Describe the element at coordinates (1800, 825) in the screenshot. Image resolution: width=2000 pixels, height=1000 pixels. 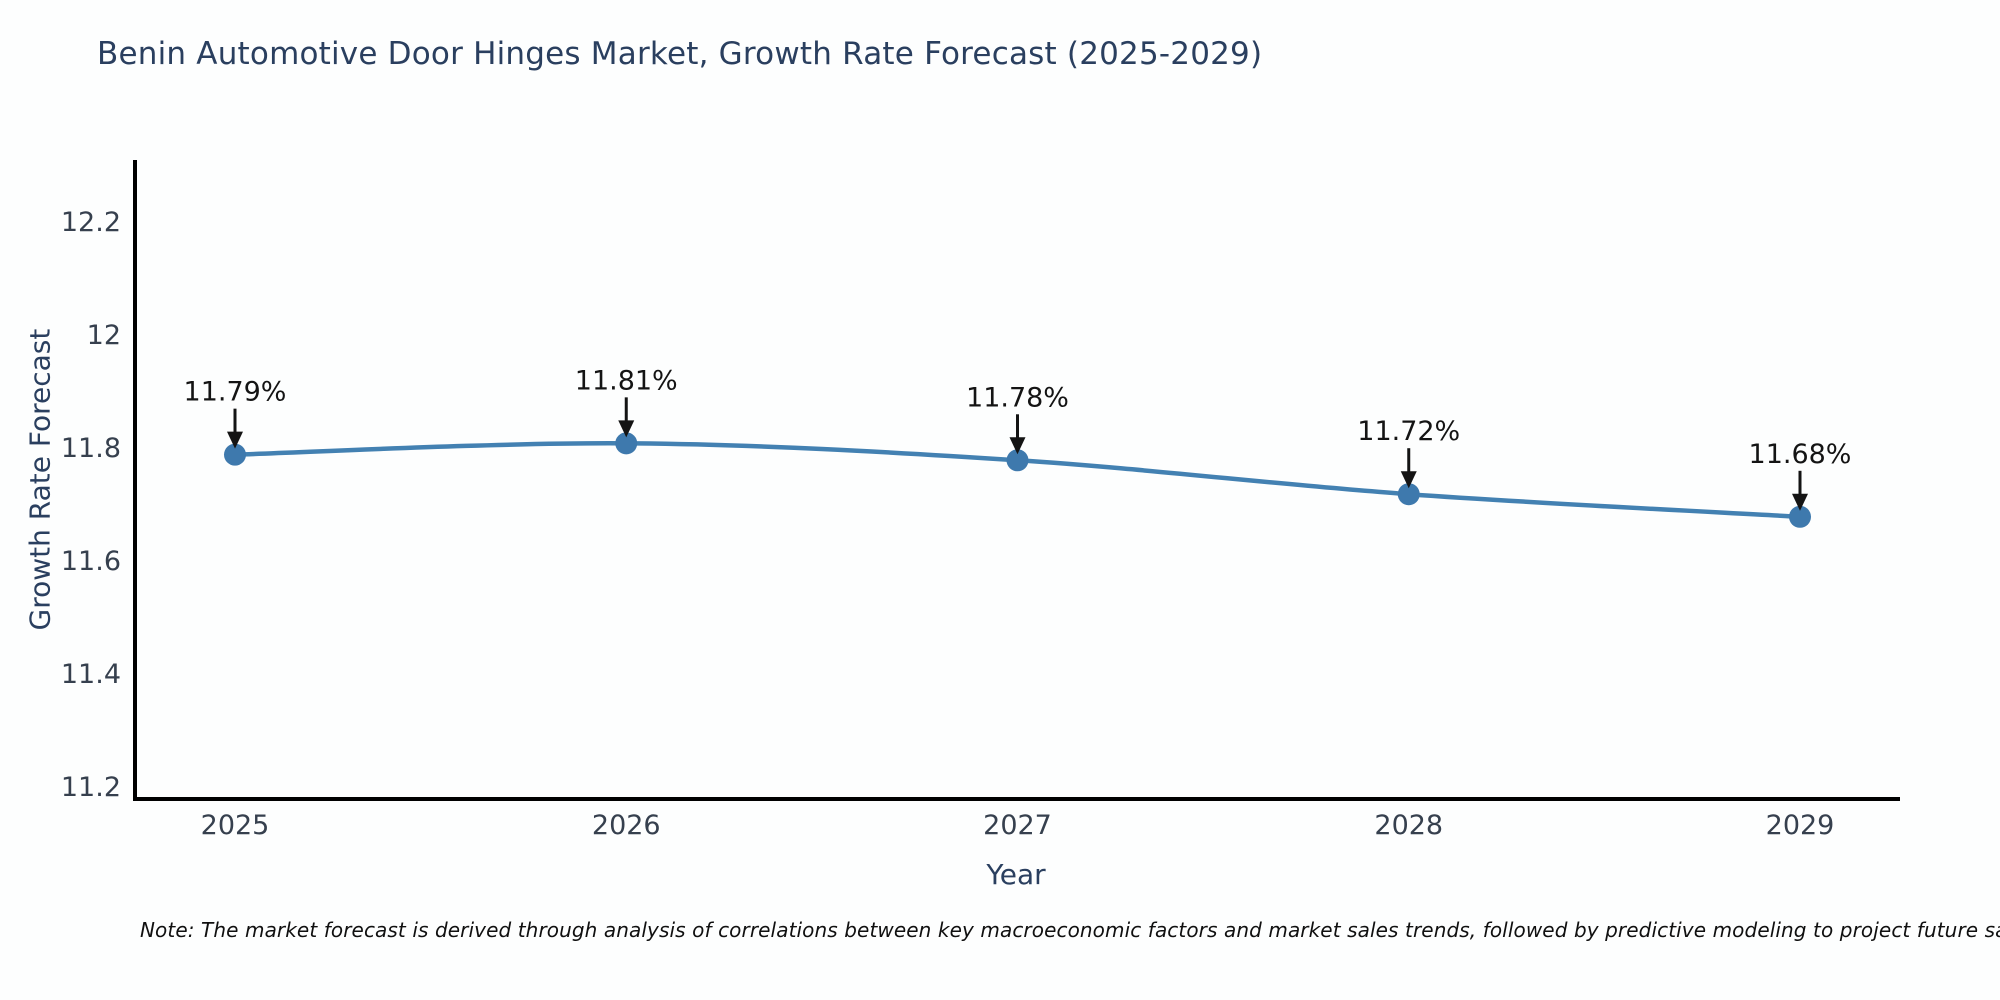
I see `x-tick-label: 2029` at that location.